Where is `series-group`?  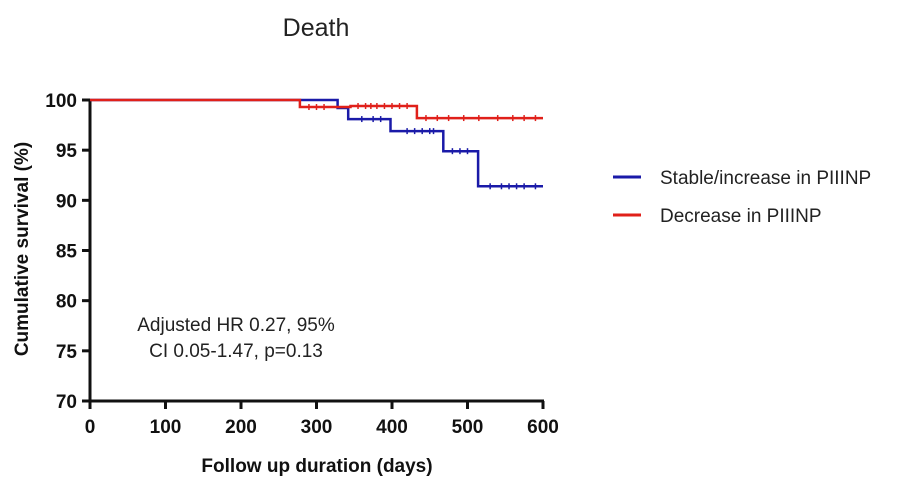 series-group is located at coordinates (316, 144).